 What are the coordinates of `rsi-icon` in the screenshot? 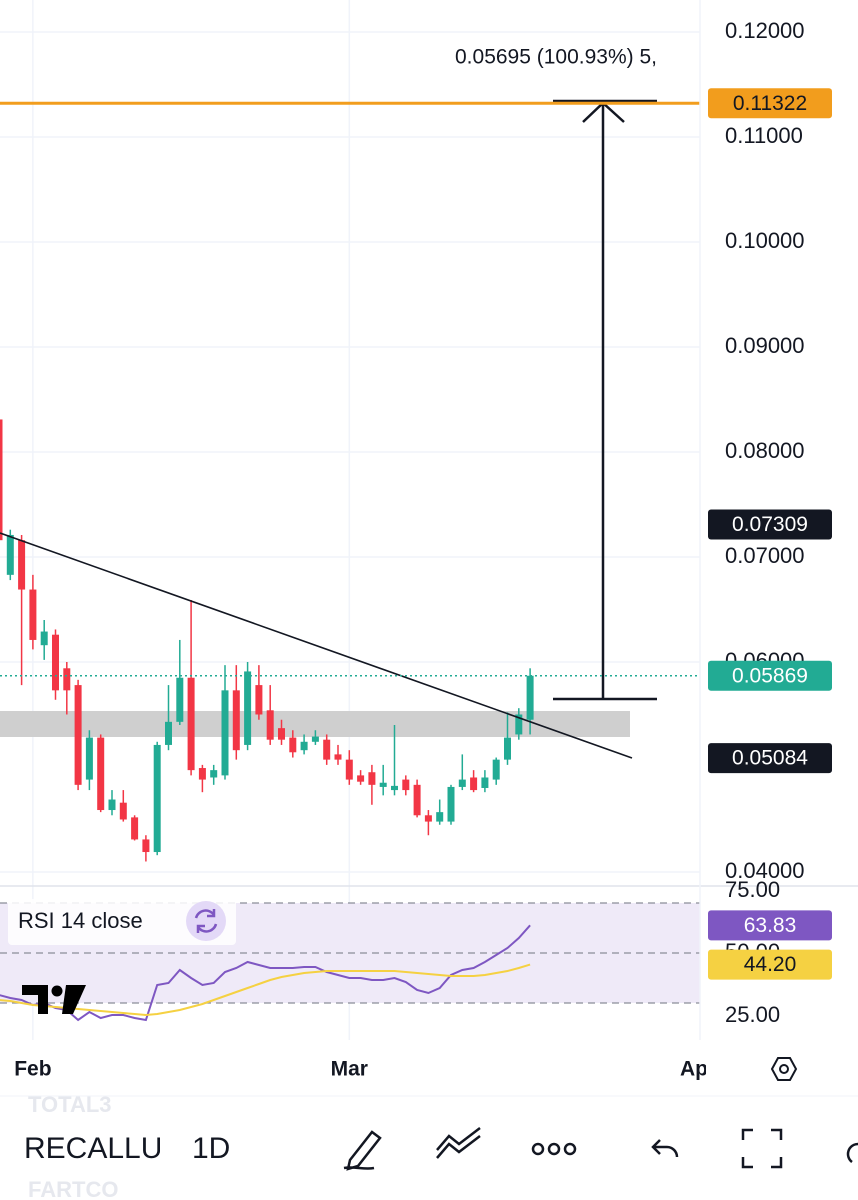 It's located at (206, 921).